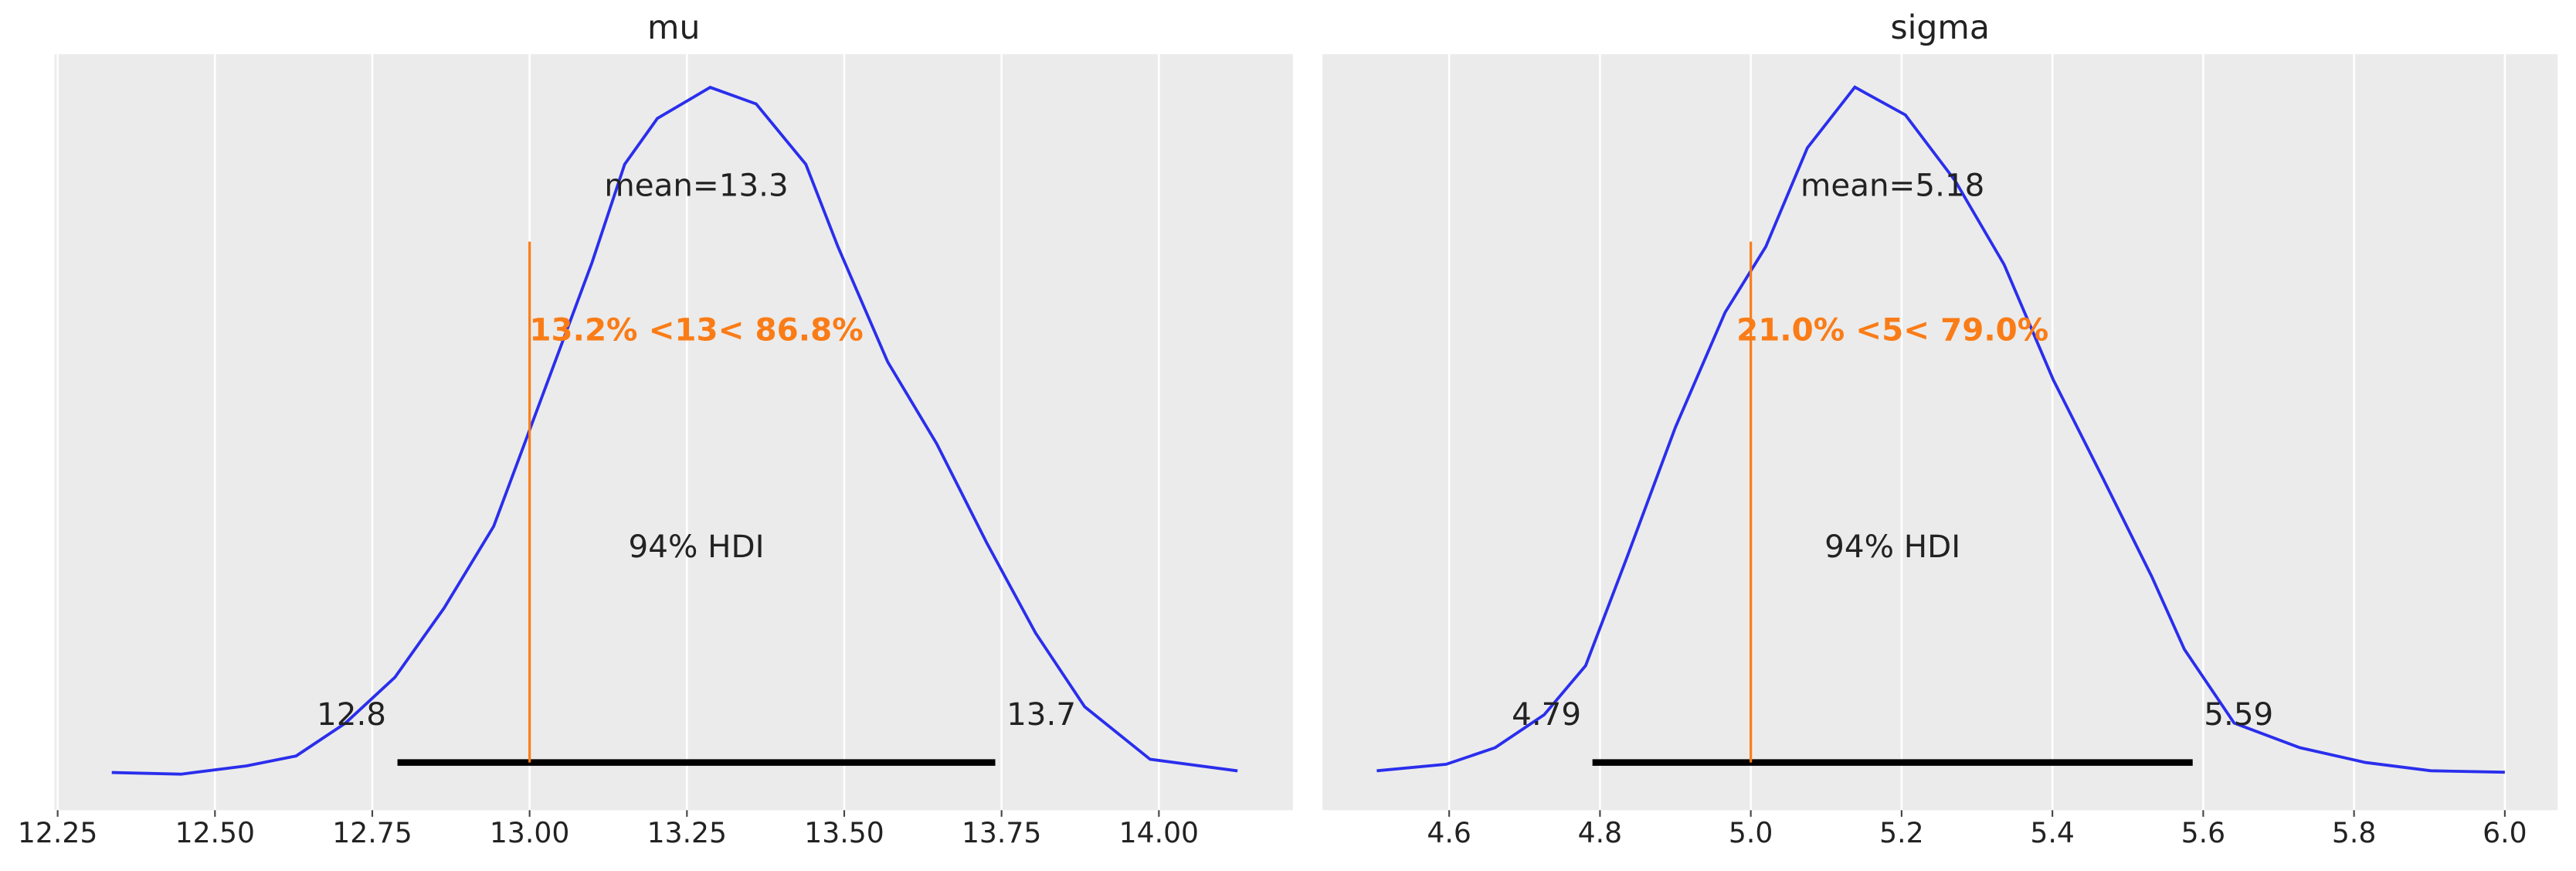 This screenshot has width=2576, height=871. What do you see at coordinates (2354, 833) in the screenshot?
I see `x-tick-label: 5.8` at bounding box center [2354, 833].